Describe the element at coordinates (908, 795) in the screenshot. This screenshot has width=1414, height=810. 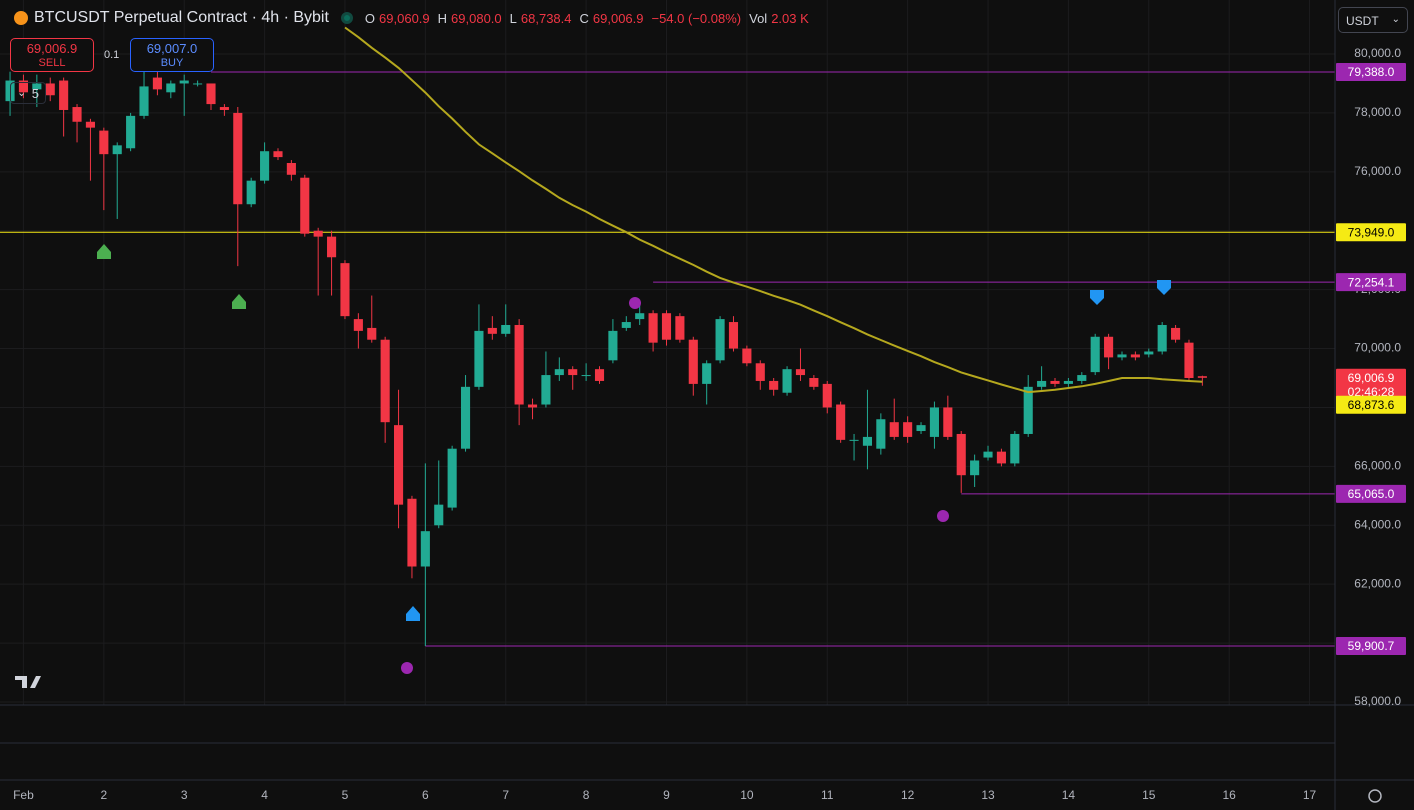
I see `x-tick-label: 12` at that location.